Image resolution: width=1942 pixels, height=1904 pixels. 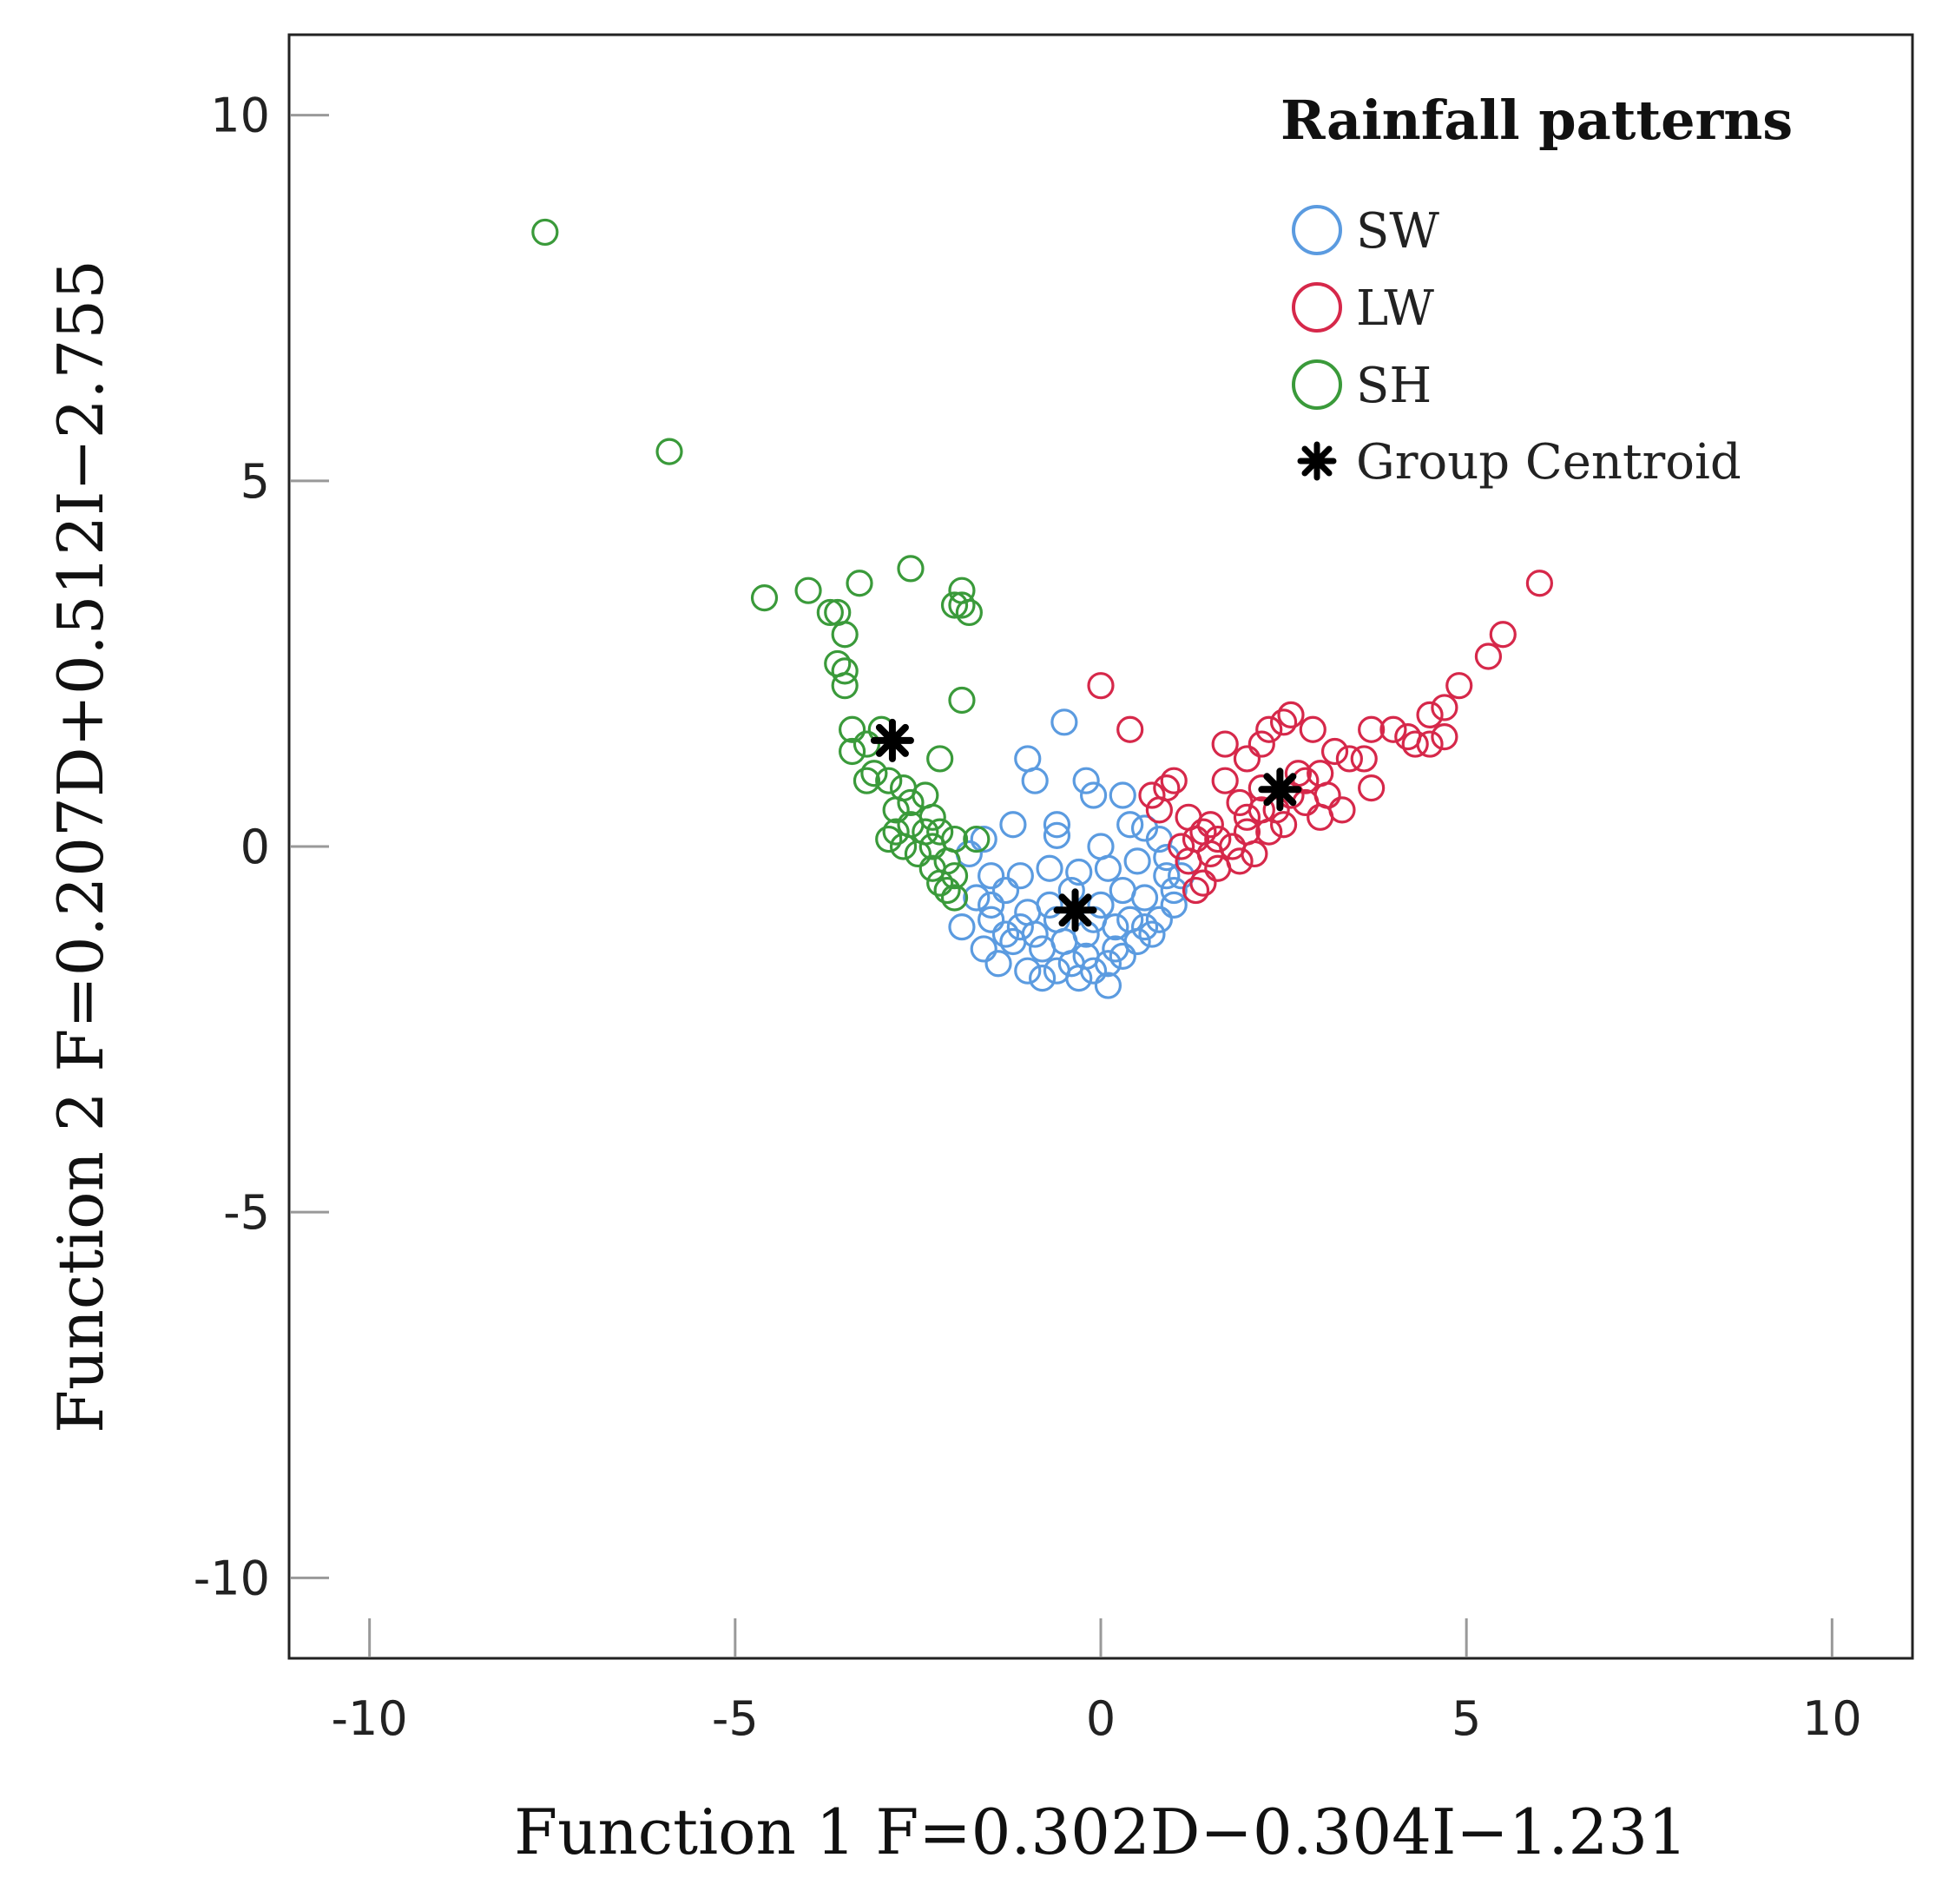 I want to click on y-tick-label: 0, so click(x=255, y=847).